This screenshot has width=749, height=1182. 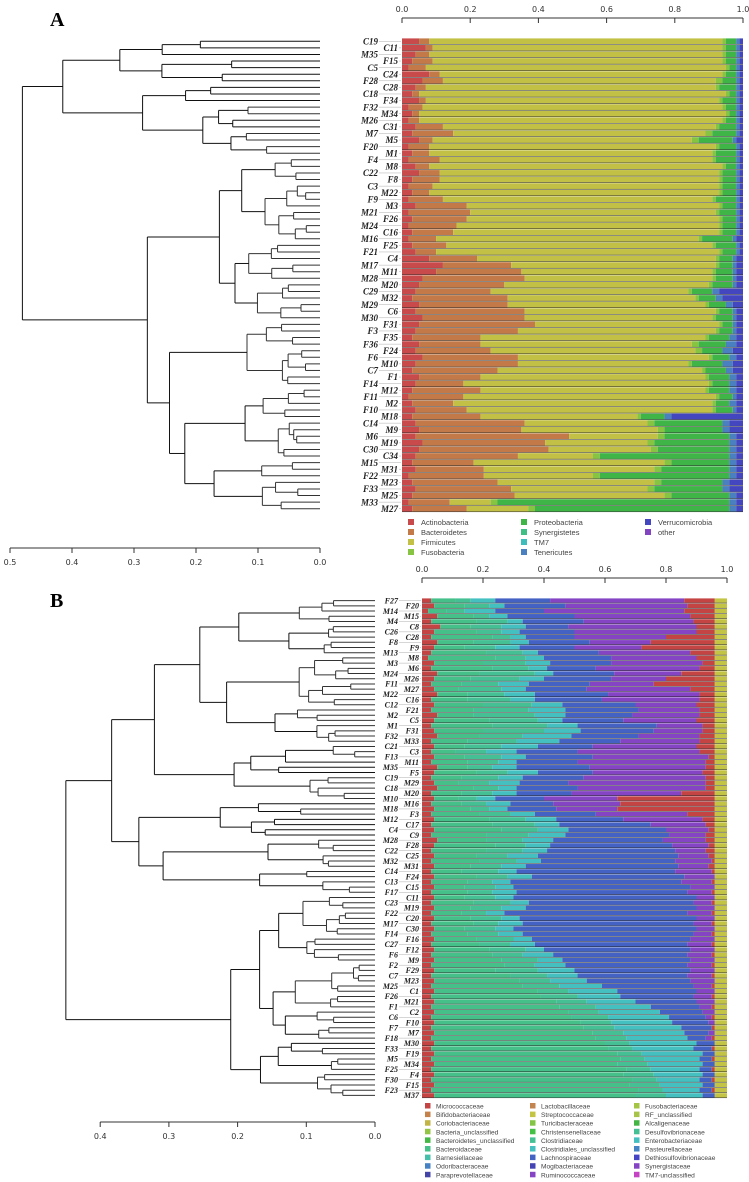 I want to click on sample-label: C11, so click(x=390, y=48).